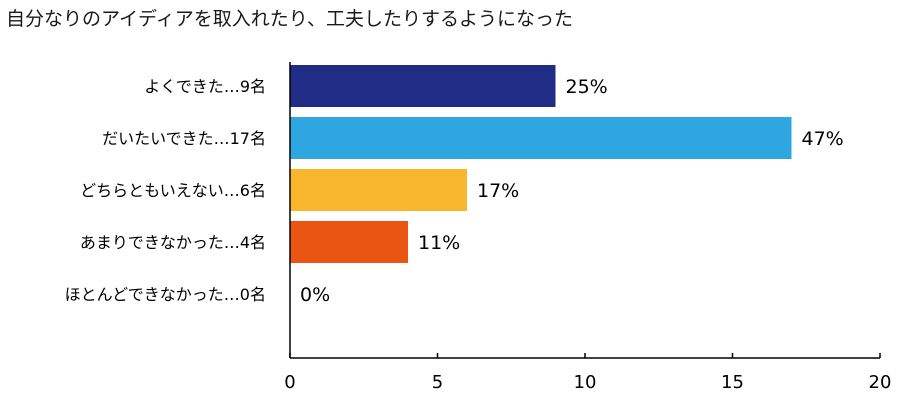 The height and width of the screenshot is (404, 905). What do you see at coordinates (439, 243) in the screenshot?
I see `percent-label: 11%` at bounding box center [439, 243].